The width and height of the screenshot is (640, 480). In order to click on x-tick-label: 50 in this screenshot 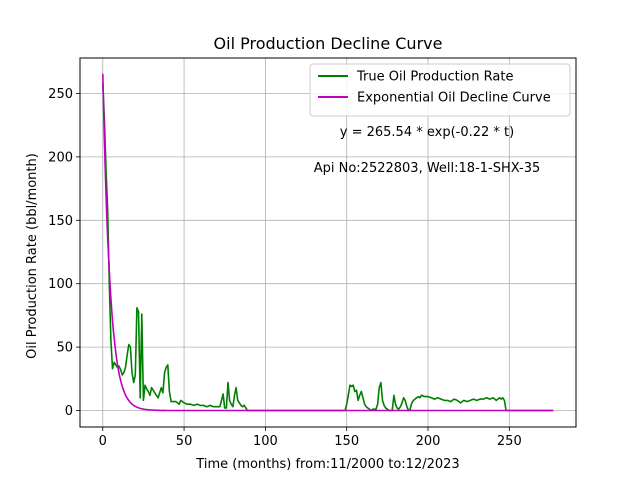, I will do `click(184, 441)`.